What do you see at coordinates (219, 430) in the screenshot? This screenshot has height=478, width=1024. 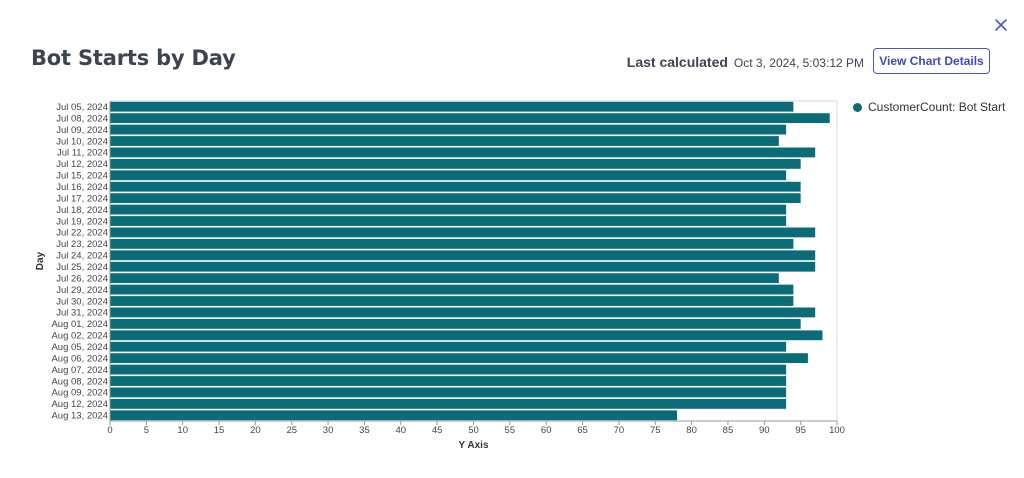 I see `x-tick-label: 15` at bounding box center [219, 430].